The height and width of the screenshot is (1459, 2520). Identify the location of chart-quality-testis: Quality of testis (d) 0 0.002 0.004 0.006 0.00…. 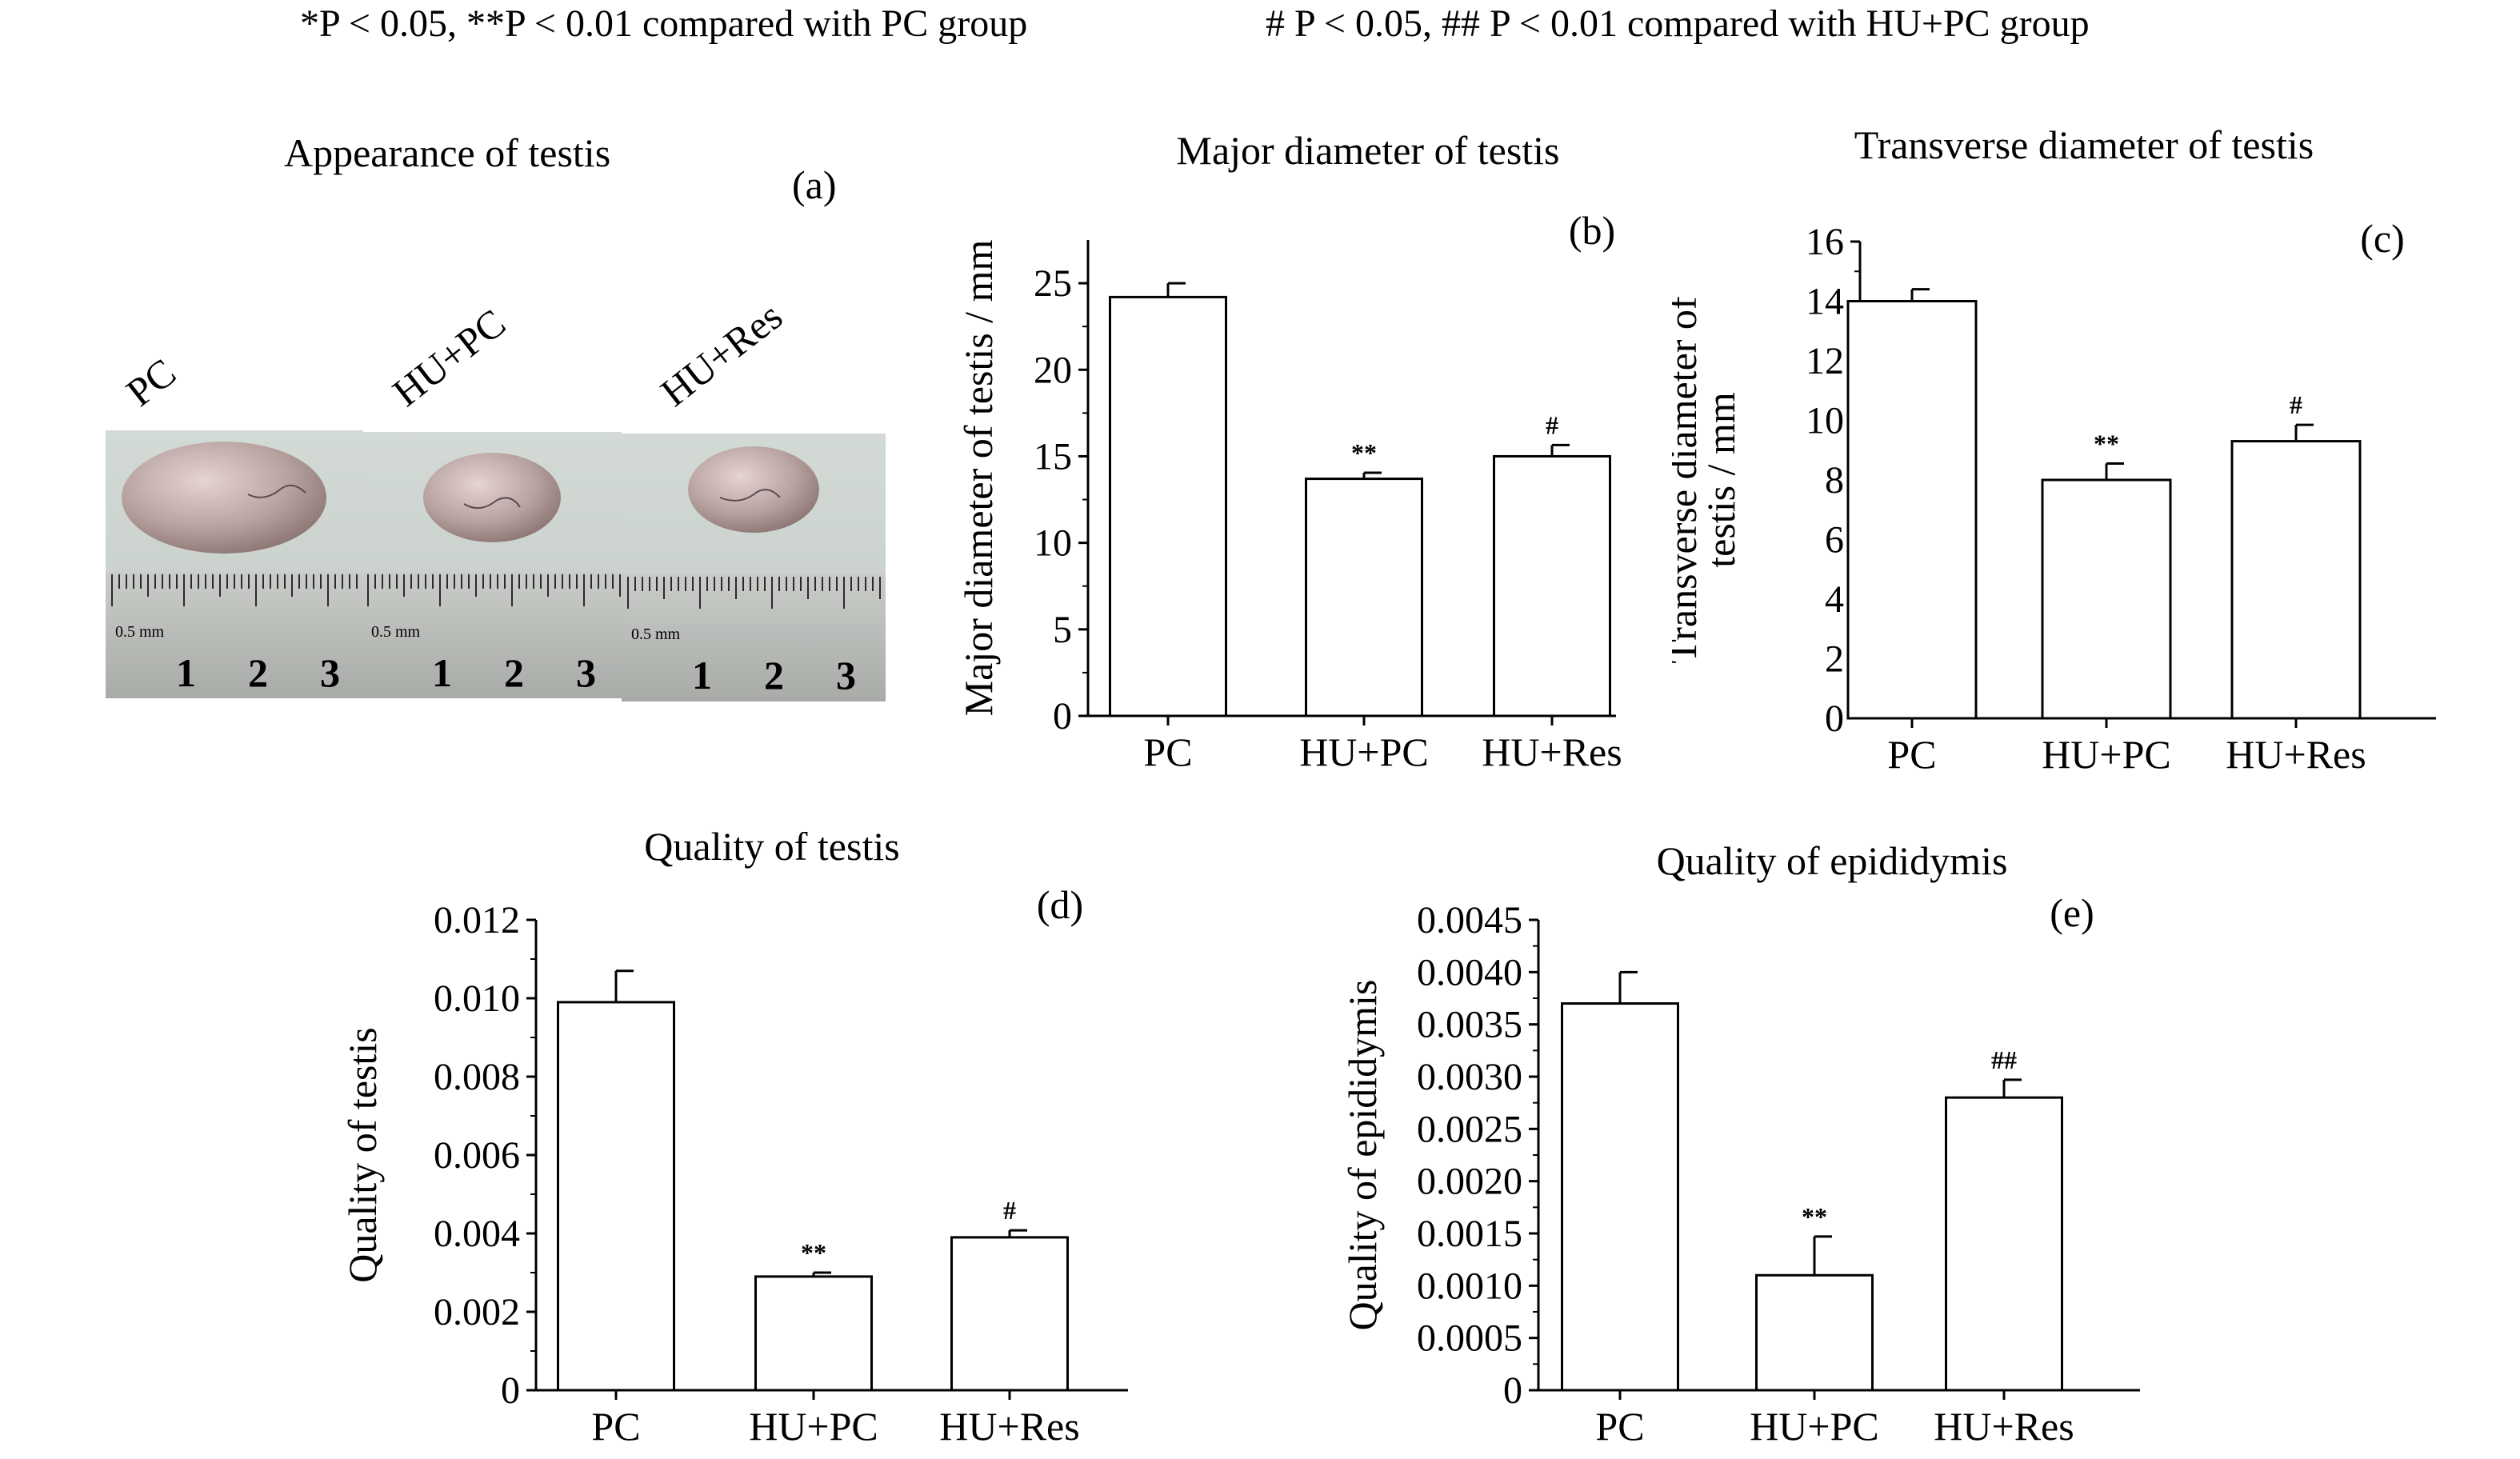
(734, 1140).